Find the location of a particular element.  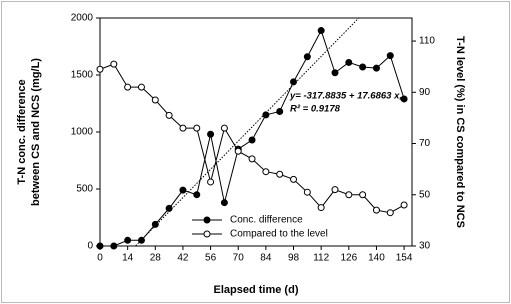

y-axis-label: between CS and NCS (mg/L) is located at coordinates (36, 132).